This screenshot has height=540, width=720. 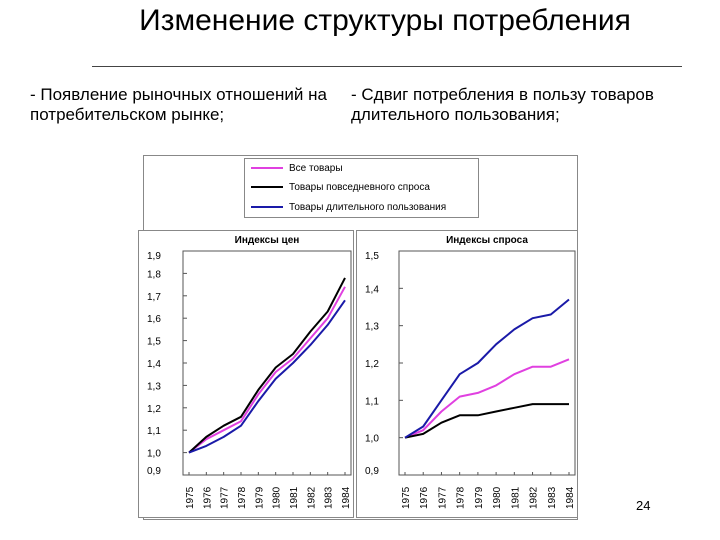 I want to click on legend-item-all-goods: Все товары, so click(x=297, y=168).